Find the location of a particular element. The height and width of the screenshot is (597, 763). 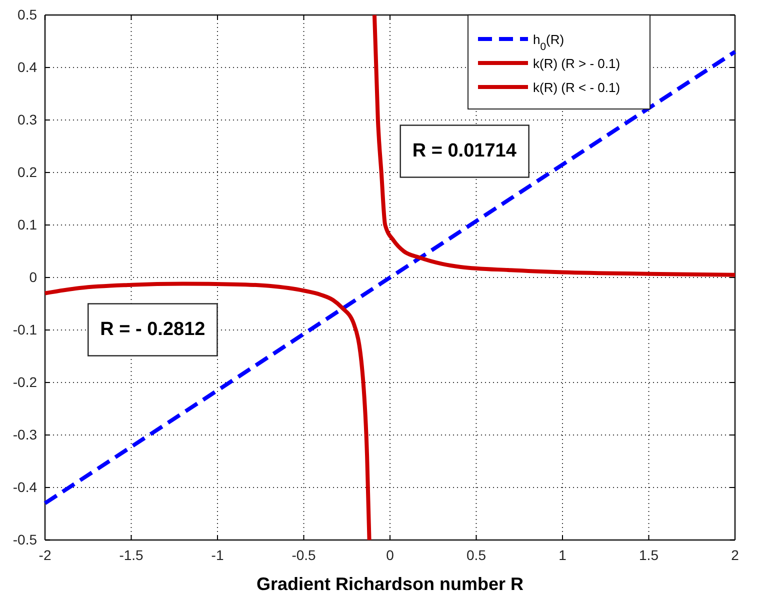

x-tick-label: 2 is located at coordinates (735, 554).